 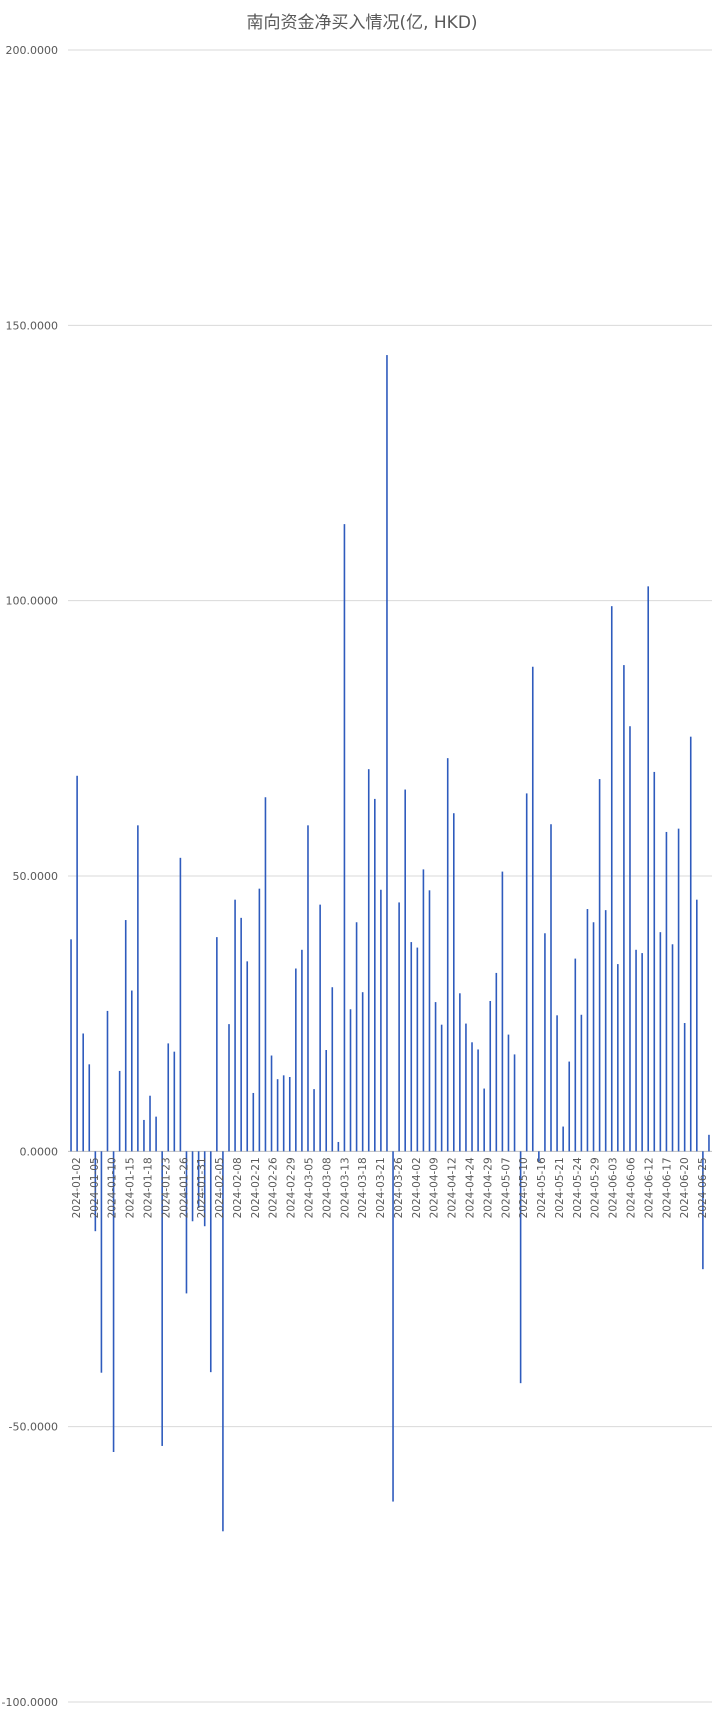 What do you see at coordinates (345, 1187) in the screenshot?
I see `x-tick-label: 2024-03-13` at bounding box center [345, 1187].